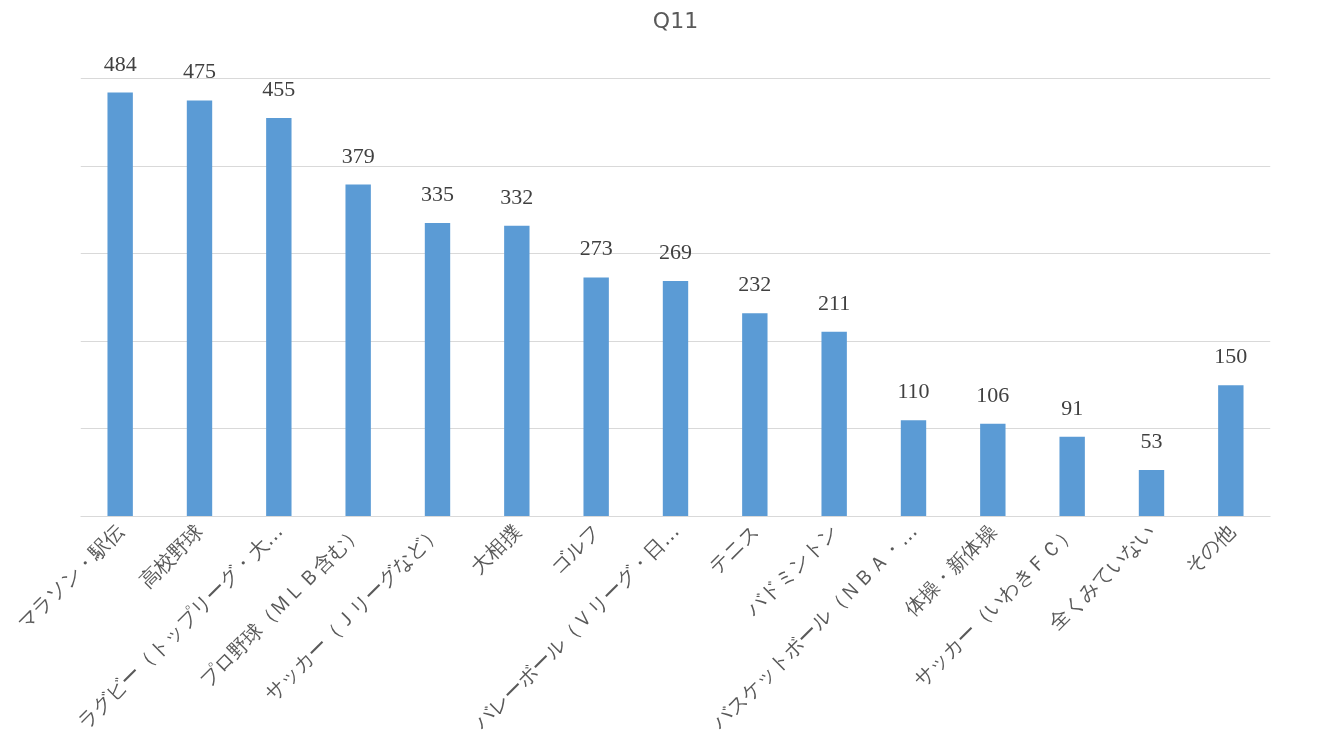  I want to click on x-tick-label: 高校野球, so click(171, 556).